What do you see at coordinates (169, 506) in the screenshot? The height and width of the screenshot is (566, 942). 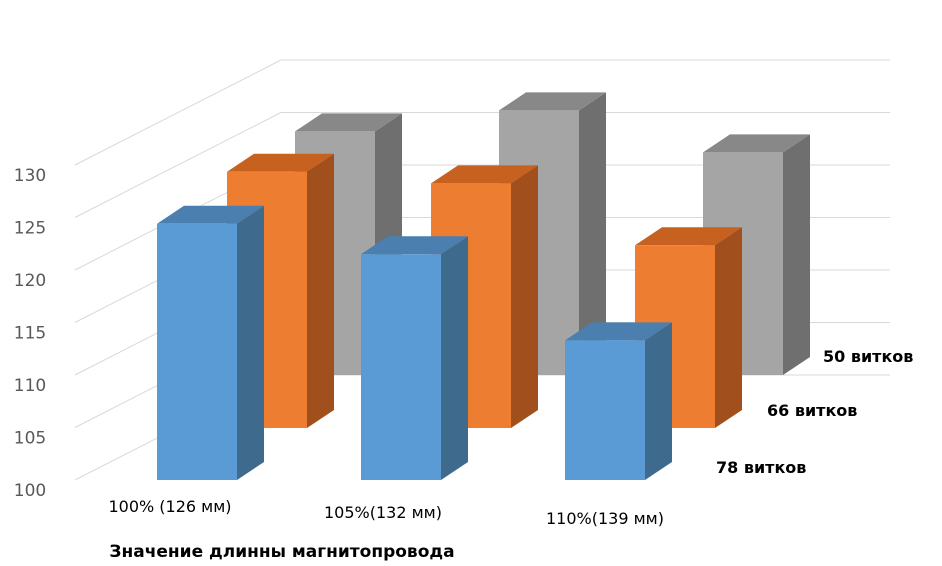 I see `category-label: 100% (126 мм)` at bounding box center [169, 506].